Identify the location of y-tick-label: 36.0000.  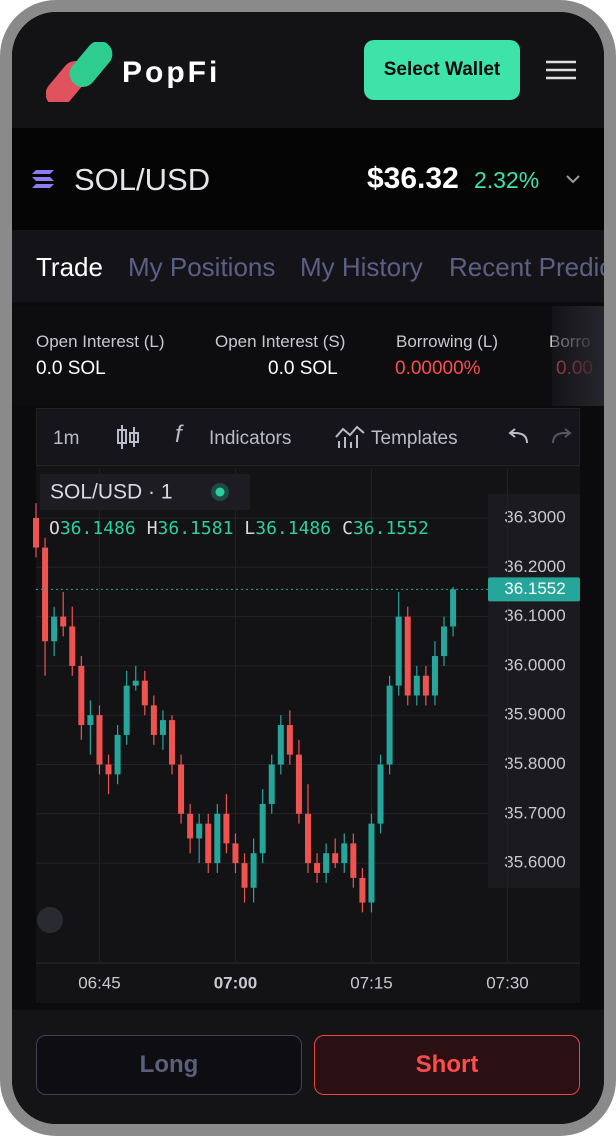
(534, 664).